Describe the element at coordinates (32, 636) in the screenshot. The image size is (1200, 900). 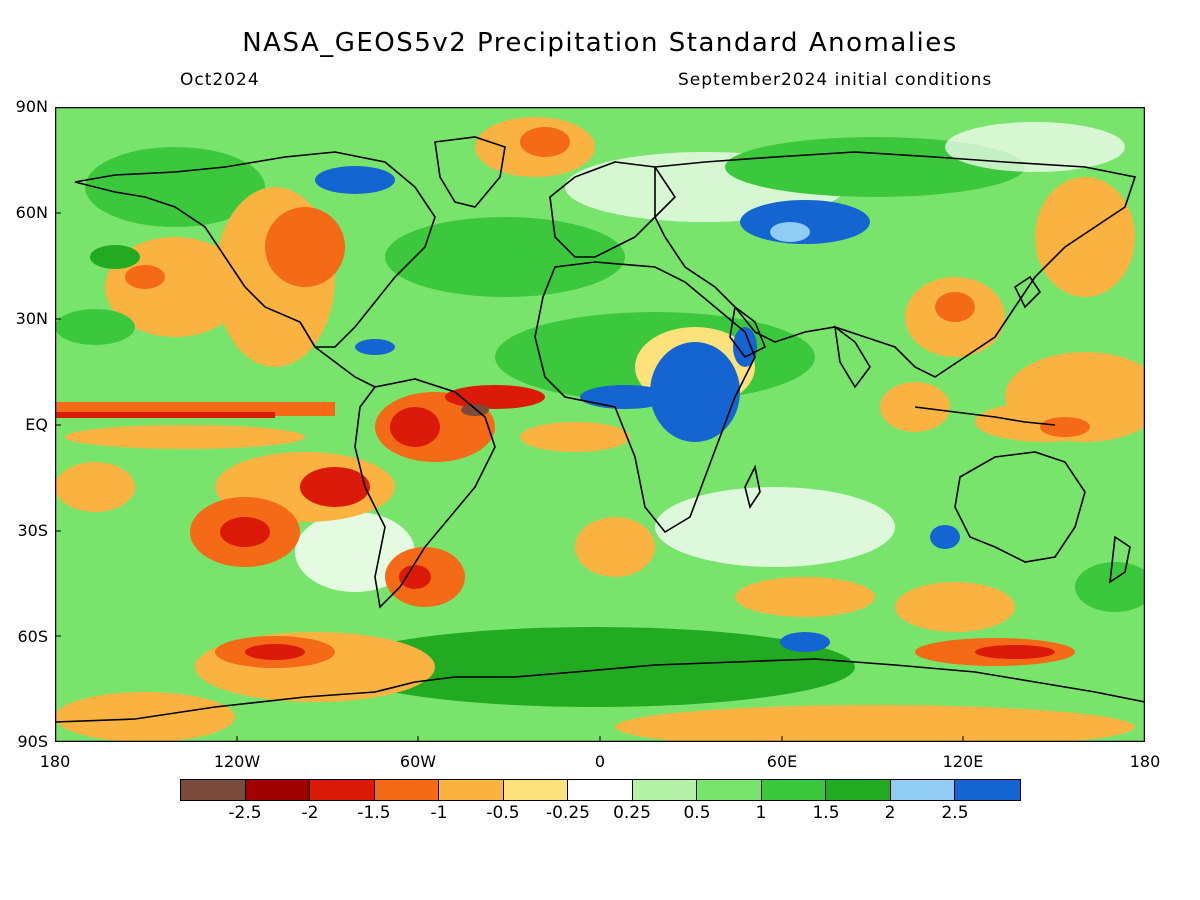
I see `lat-label-60s: 60S` at that location.